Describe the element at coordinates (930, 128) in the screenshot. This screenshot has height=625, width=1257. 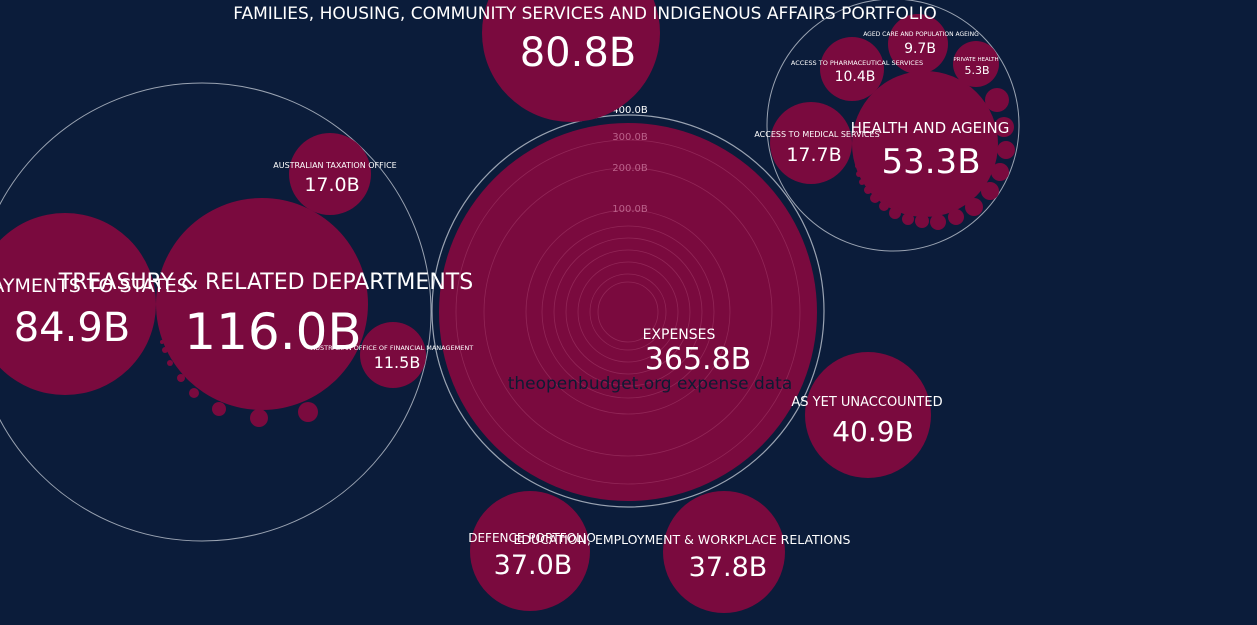
I see `health-label: HEALTH AND AGEING` at that location.